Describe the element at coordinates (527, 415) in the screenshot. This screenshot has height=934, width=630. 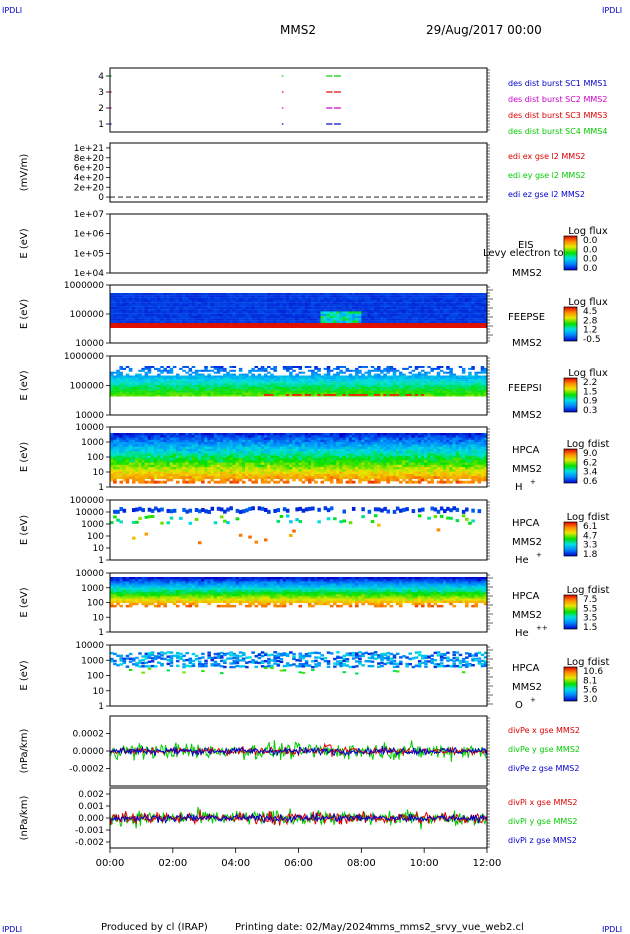
I see `feeps_i-spacecraft-label: MMS2` at that location.